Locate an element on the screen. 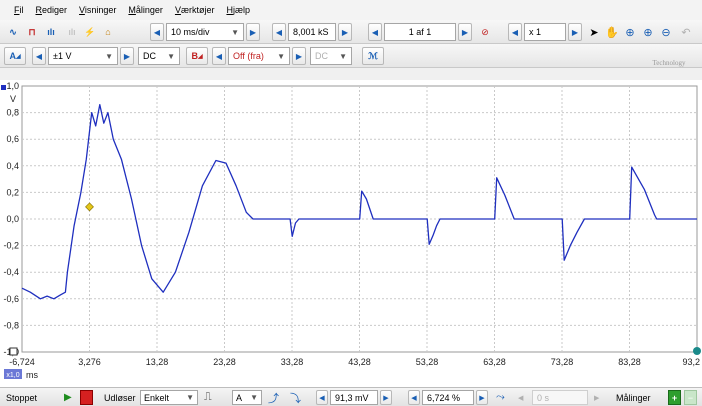 The image size is (702, 406). undo-zoom-icon: ↶ is located at coordinates (686, 32).